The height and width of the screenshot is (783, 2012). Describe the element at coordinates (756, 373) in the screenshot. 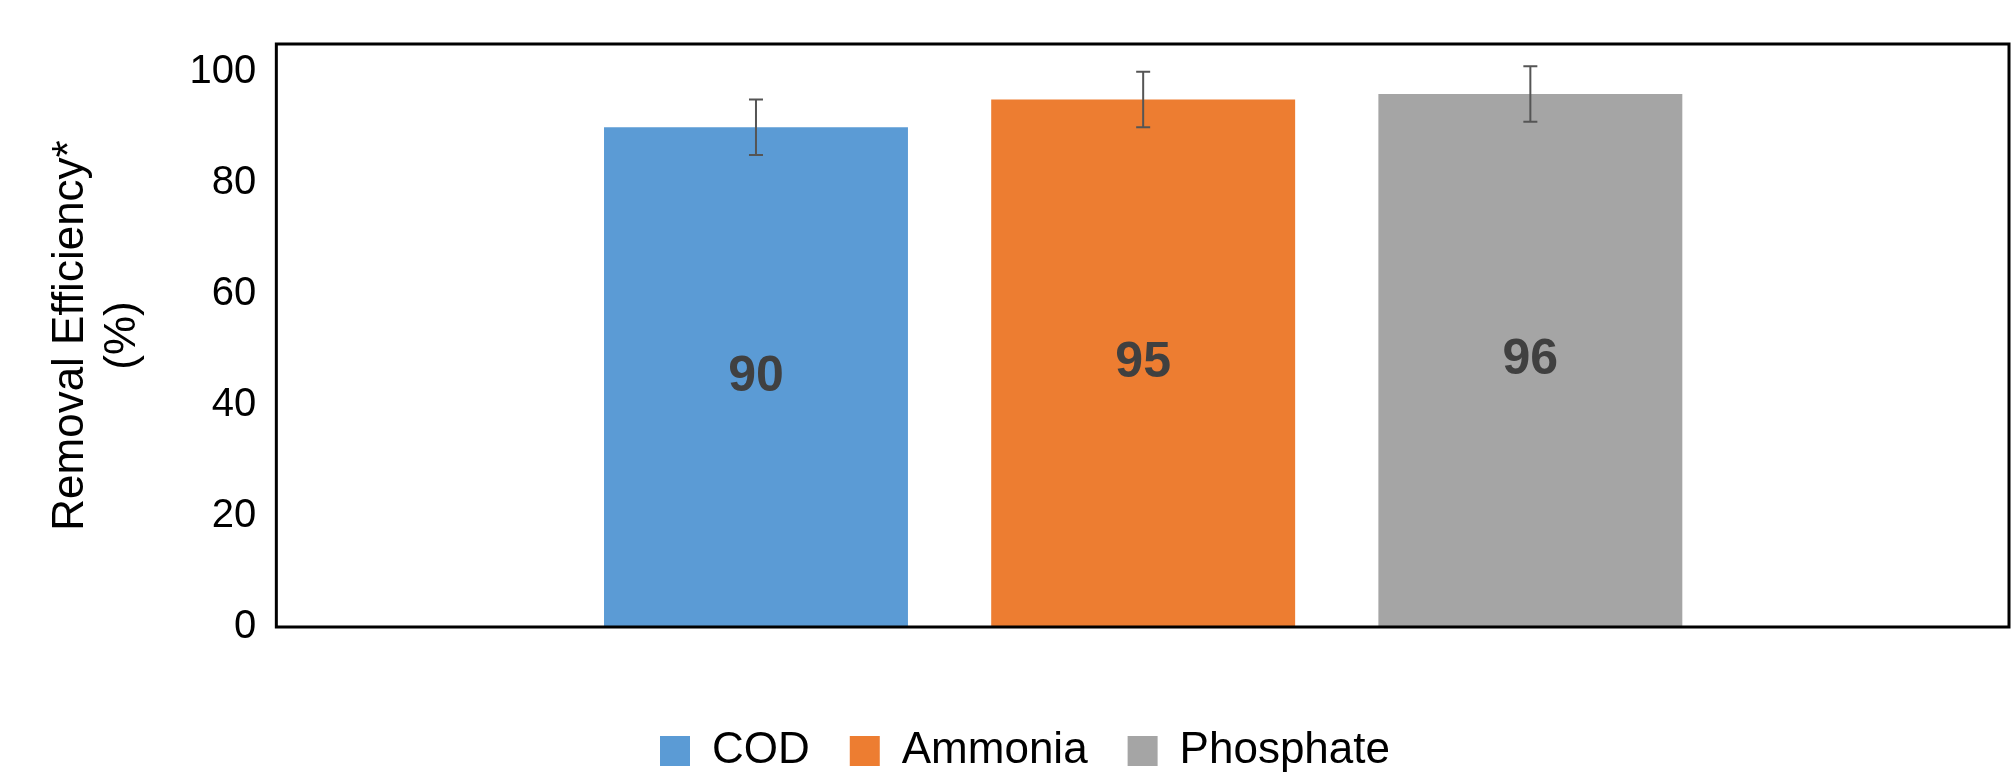

I see `data-label: 90` at that location.